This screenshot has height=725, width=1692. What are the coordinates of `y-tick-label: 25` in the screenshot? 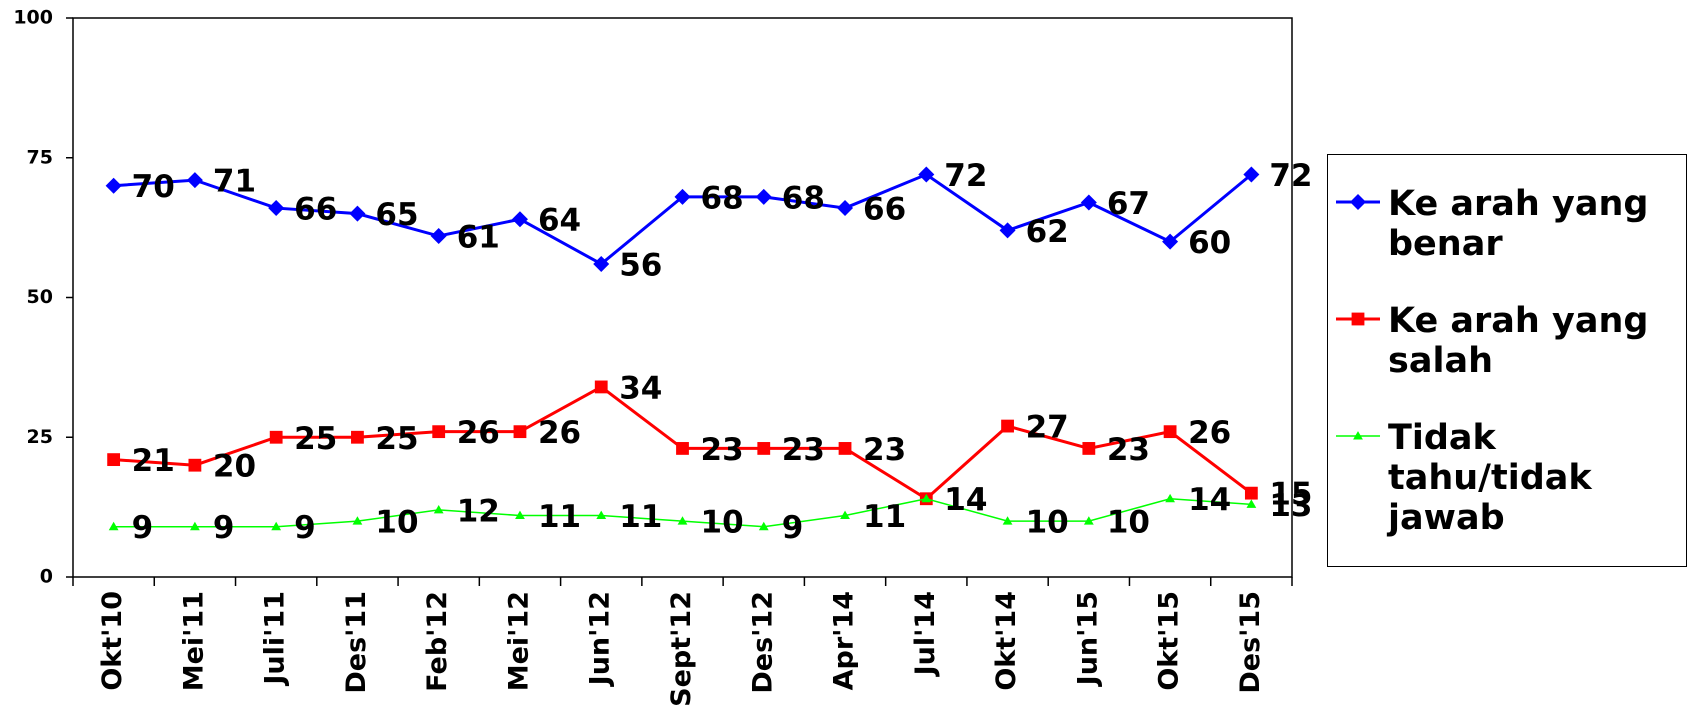 It's located at (40, 437).